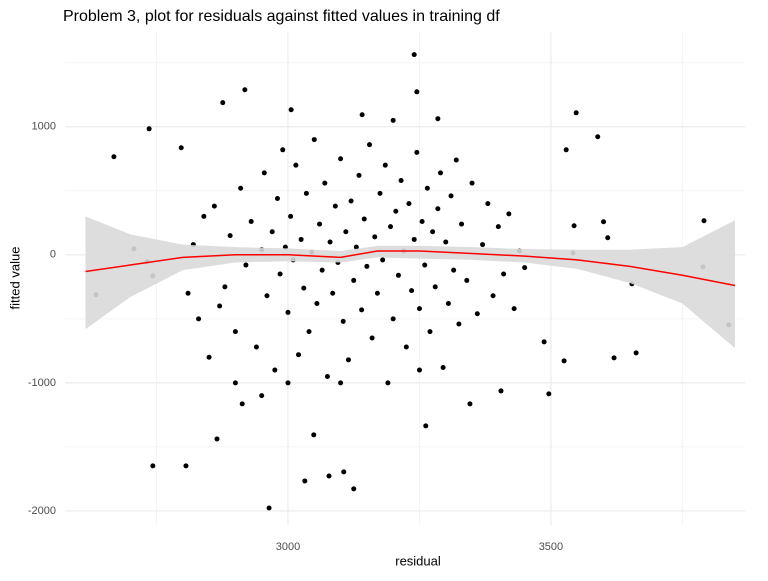 The height and width of the screenshot is (581, 768). I want to click on y-tick-label: 0, so click(53, 255).